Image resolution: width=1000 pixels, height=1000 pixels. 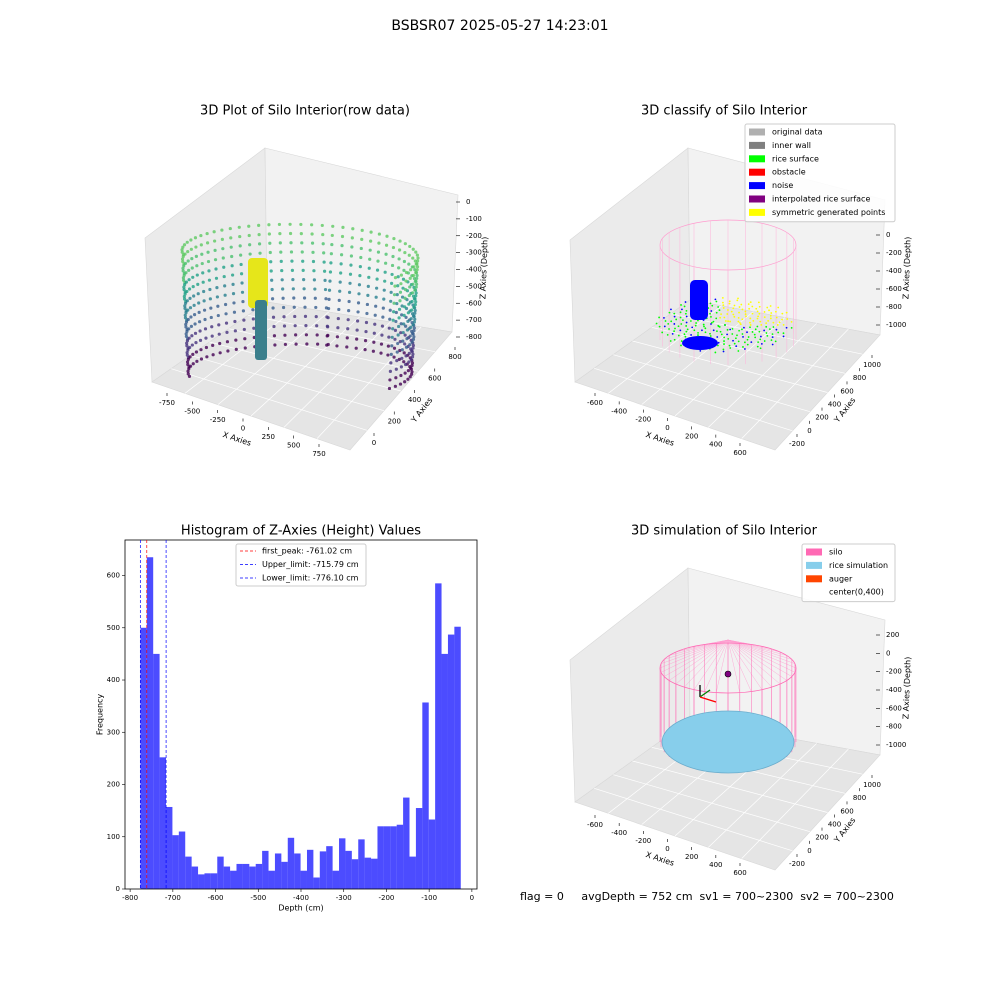 What do you see at coordinates (100, 715) in the screenshot?
I see `y-axis-label: Frequency` at bounding box center [100, 715].